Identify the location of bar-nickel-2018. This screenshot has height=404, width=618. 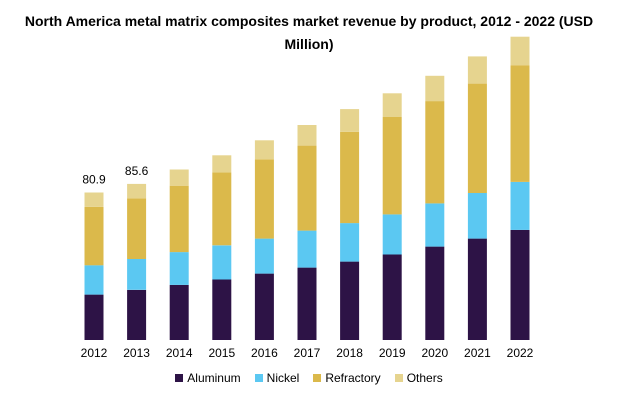
(350, 242).